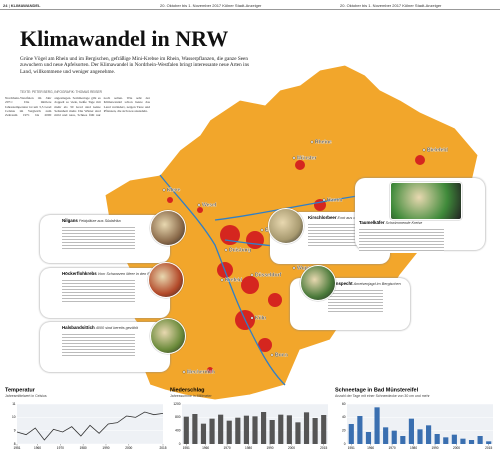  What do you see at coordinates (37, 448) in the screenshot?
I see `x-tick-label: 1960` at bounding box center [37, 448].